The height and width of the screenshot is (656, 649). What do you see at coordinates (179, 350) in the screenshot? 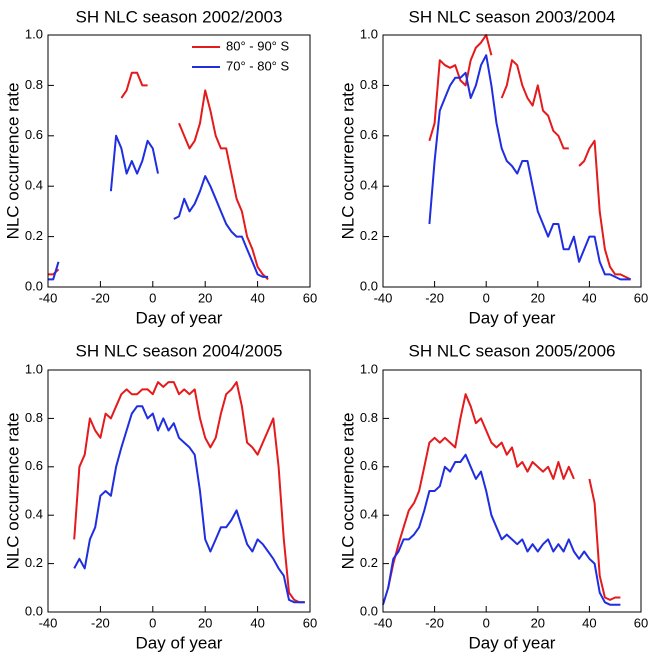
I see `chart-title: SH NLC season 2004/2005` at bounding box center [179, 350].